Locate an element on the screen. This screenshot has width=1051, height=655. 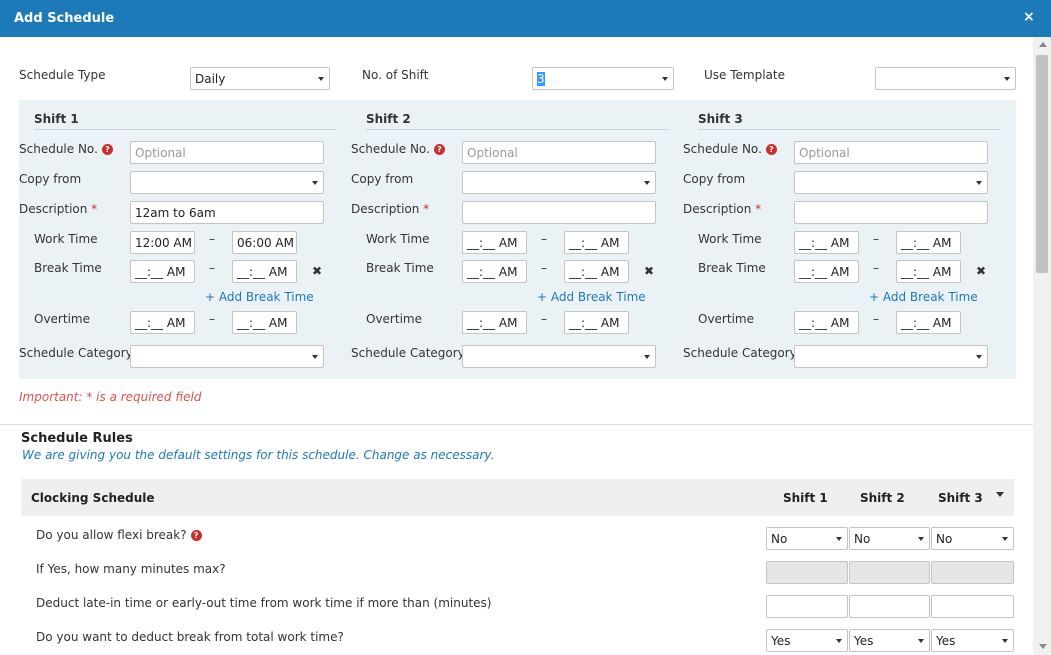
scroll-up-arrow-icon is located at coordinates (1043, 44).